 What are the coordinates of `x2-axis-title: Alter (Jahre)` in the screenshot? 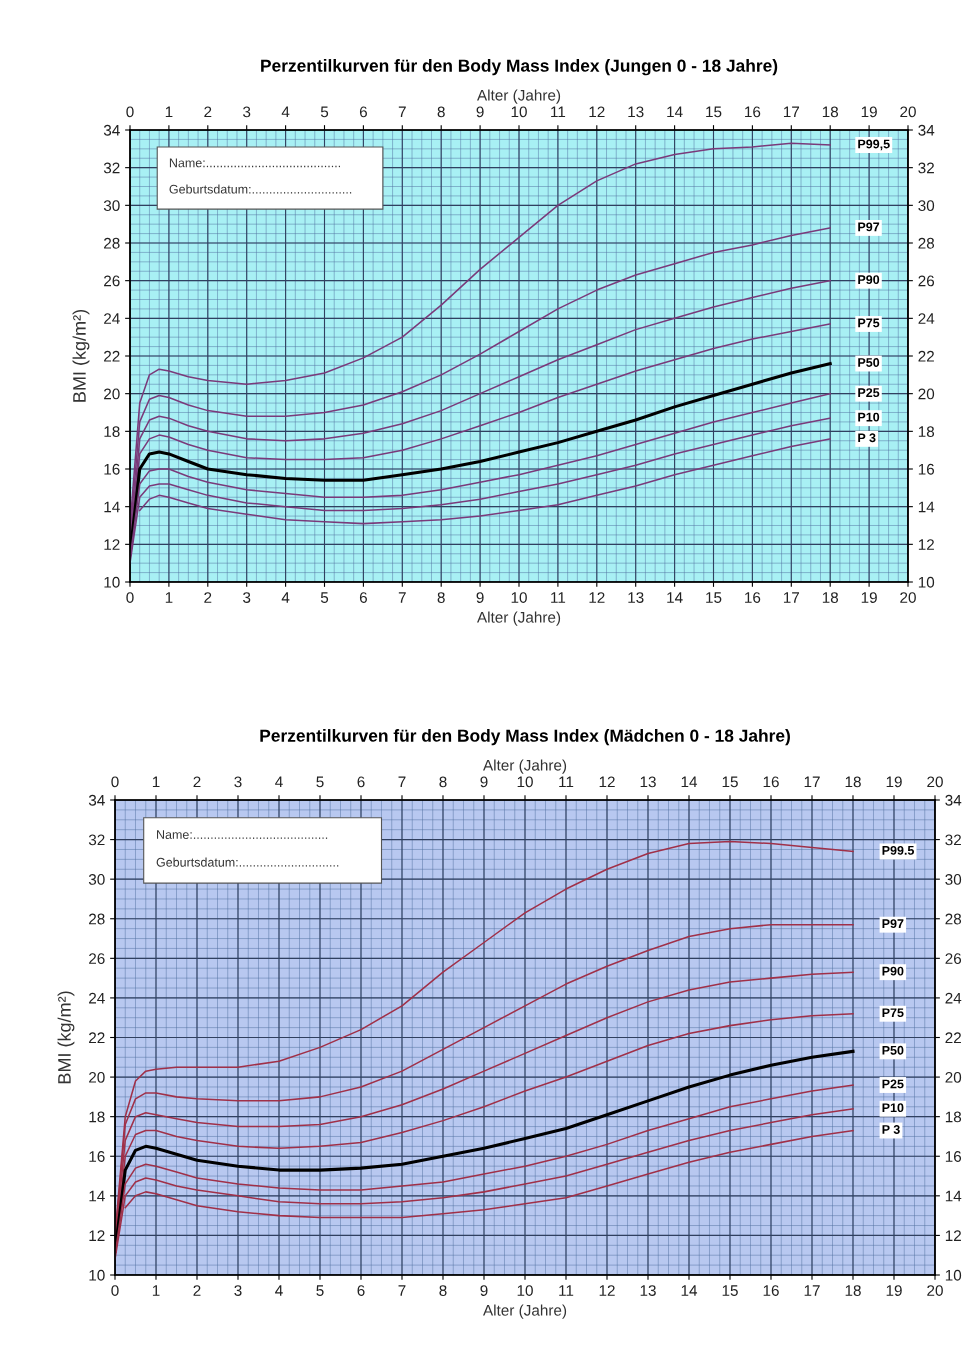 It's located at (525, 766).